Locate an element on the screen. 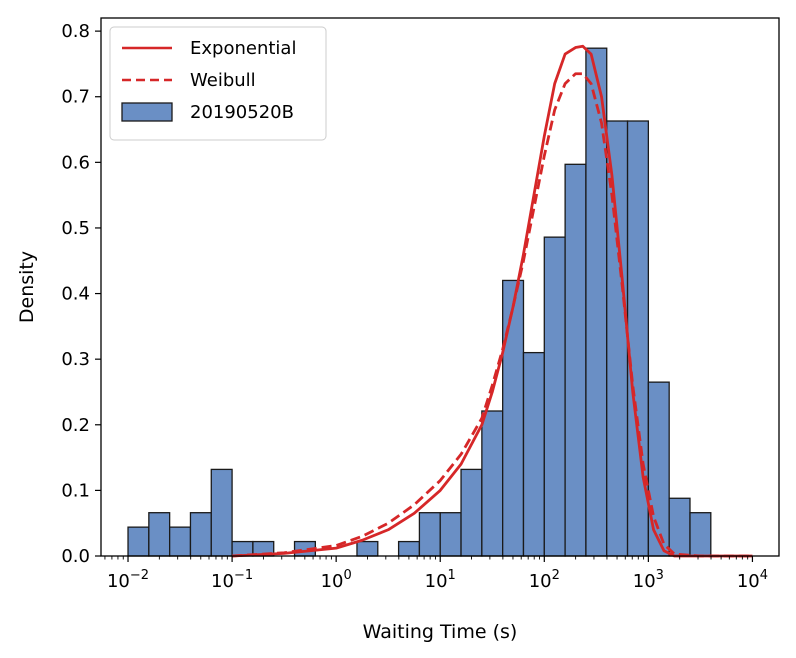 The height and width of the screenshot is (658, 796). y-tick-label: 0.4 is located at coordinates (75, 294).